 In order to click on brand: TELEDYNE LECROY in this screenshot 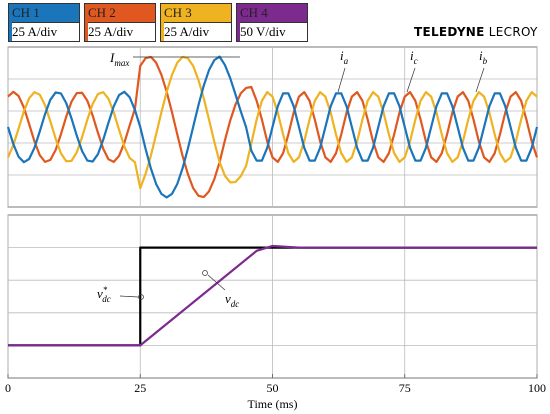, I will do `click(476, 32)`.